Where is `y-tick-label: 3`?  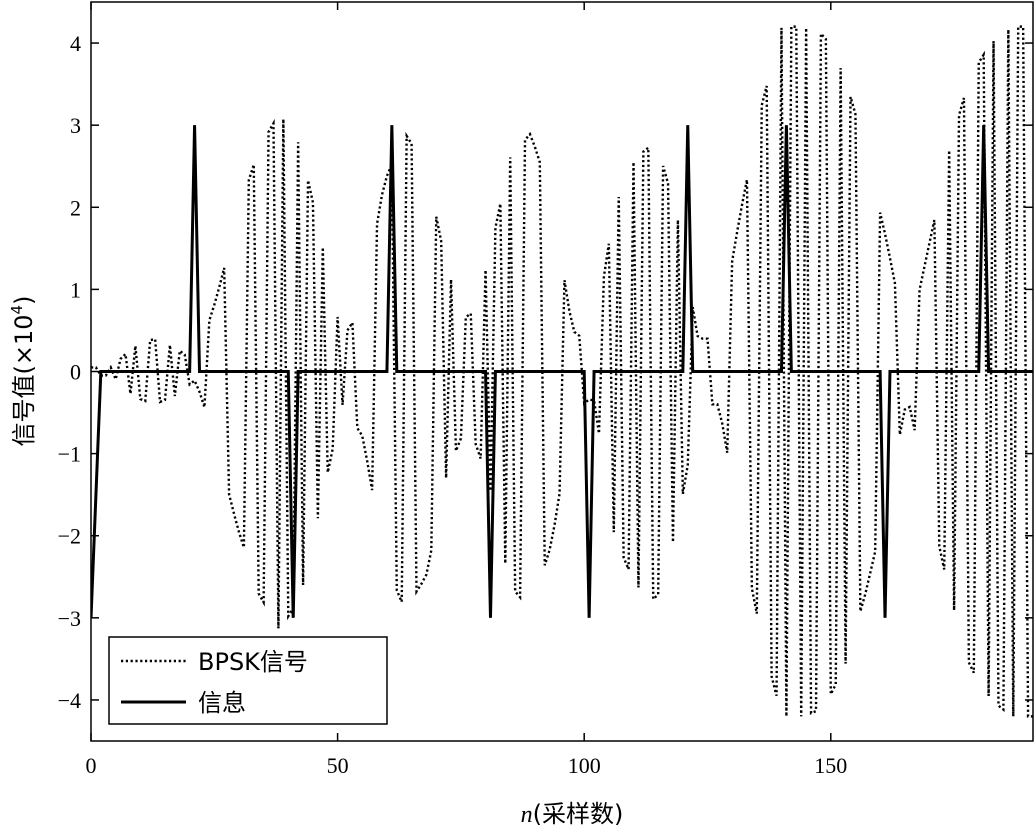 y-tick-label: 3 is located at coordinates (75, 125).